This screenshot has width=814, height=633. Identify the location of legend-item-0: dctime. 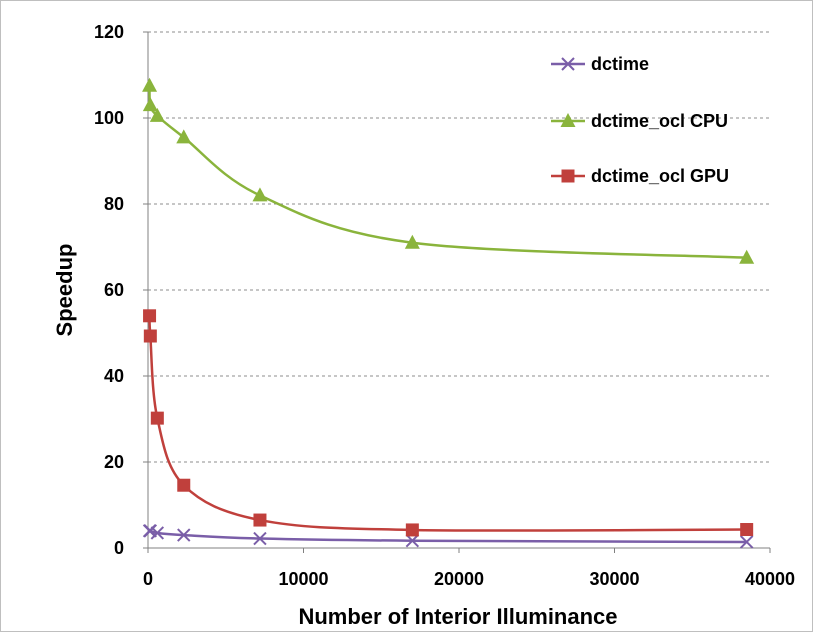
(600, 64).